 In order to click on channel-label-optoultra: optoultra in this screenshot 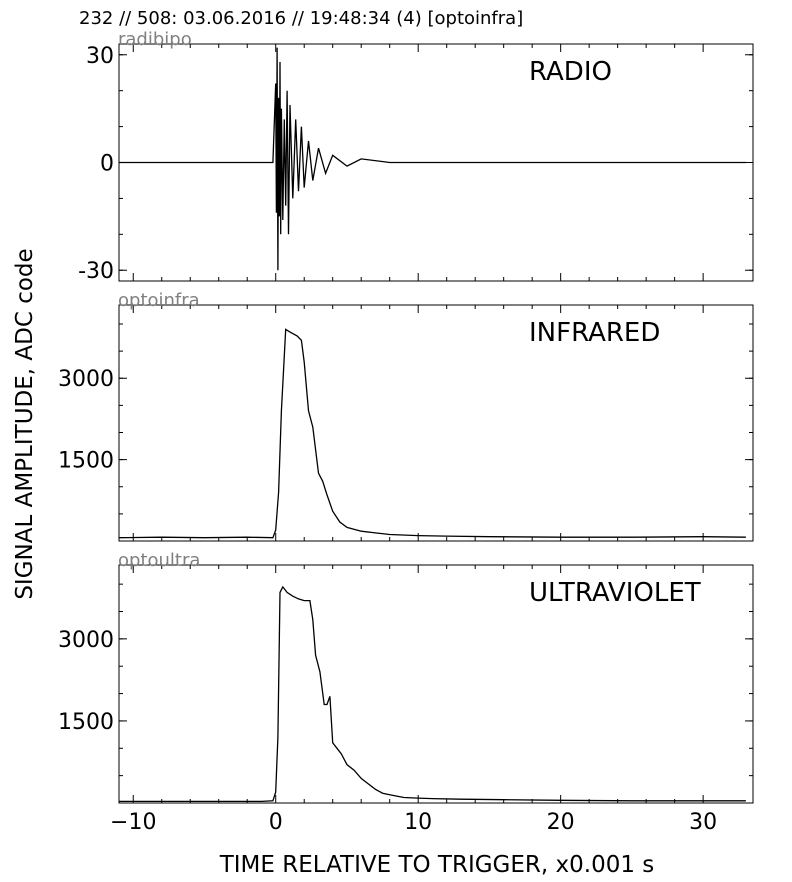, I will do `click(159, 560)`.